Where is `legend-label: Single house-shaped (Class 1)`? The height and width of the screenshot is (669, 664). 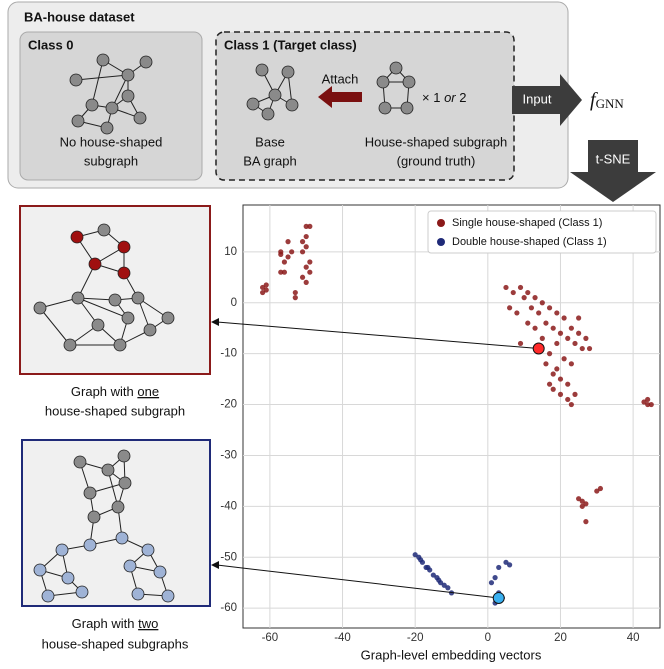
legend-label: Single house-shaped (Class 1) is located at coordinates (527, 223).